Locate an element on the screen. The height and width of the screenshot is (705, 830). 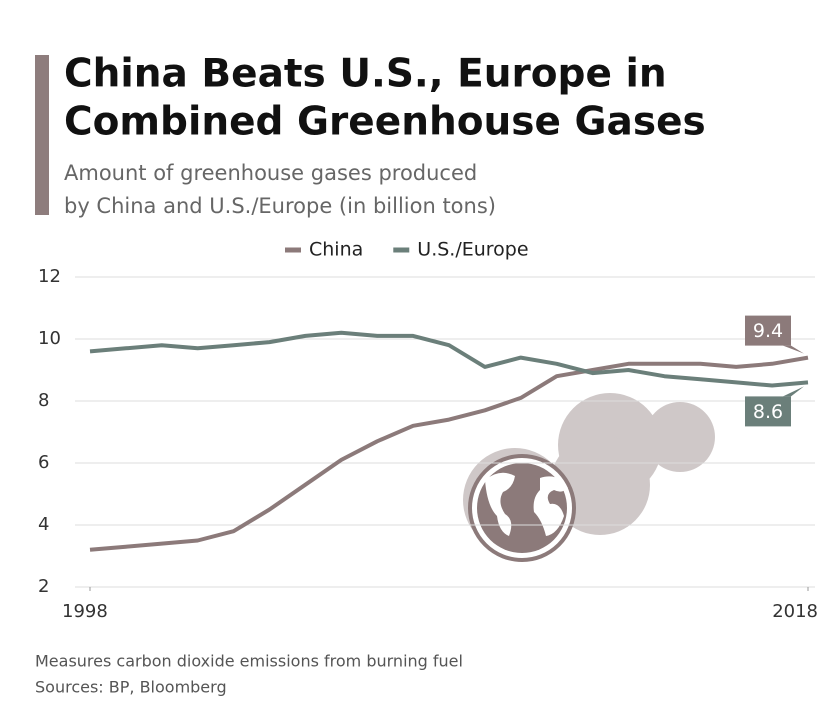
legend-label: U.S./Europe is located at coordinates (472, 250).